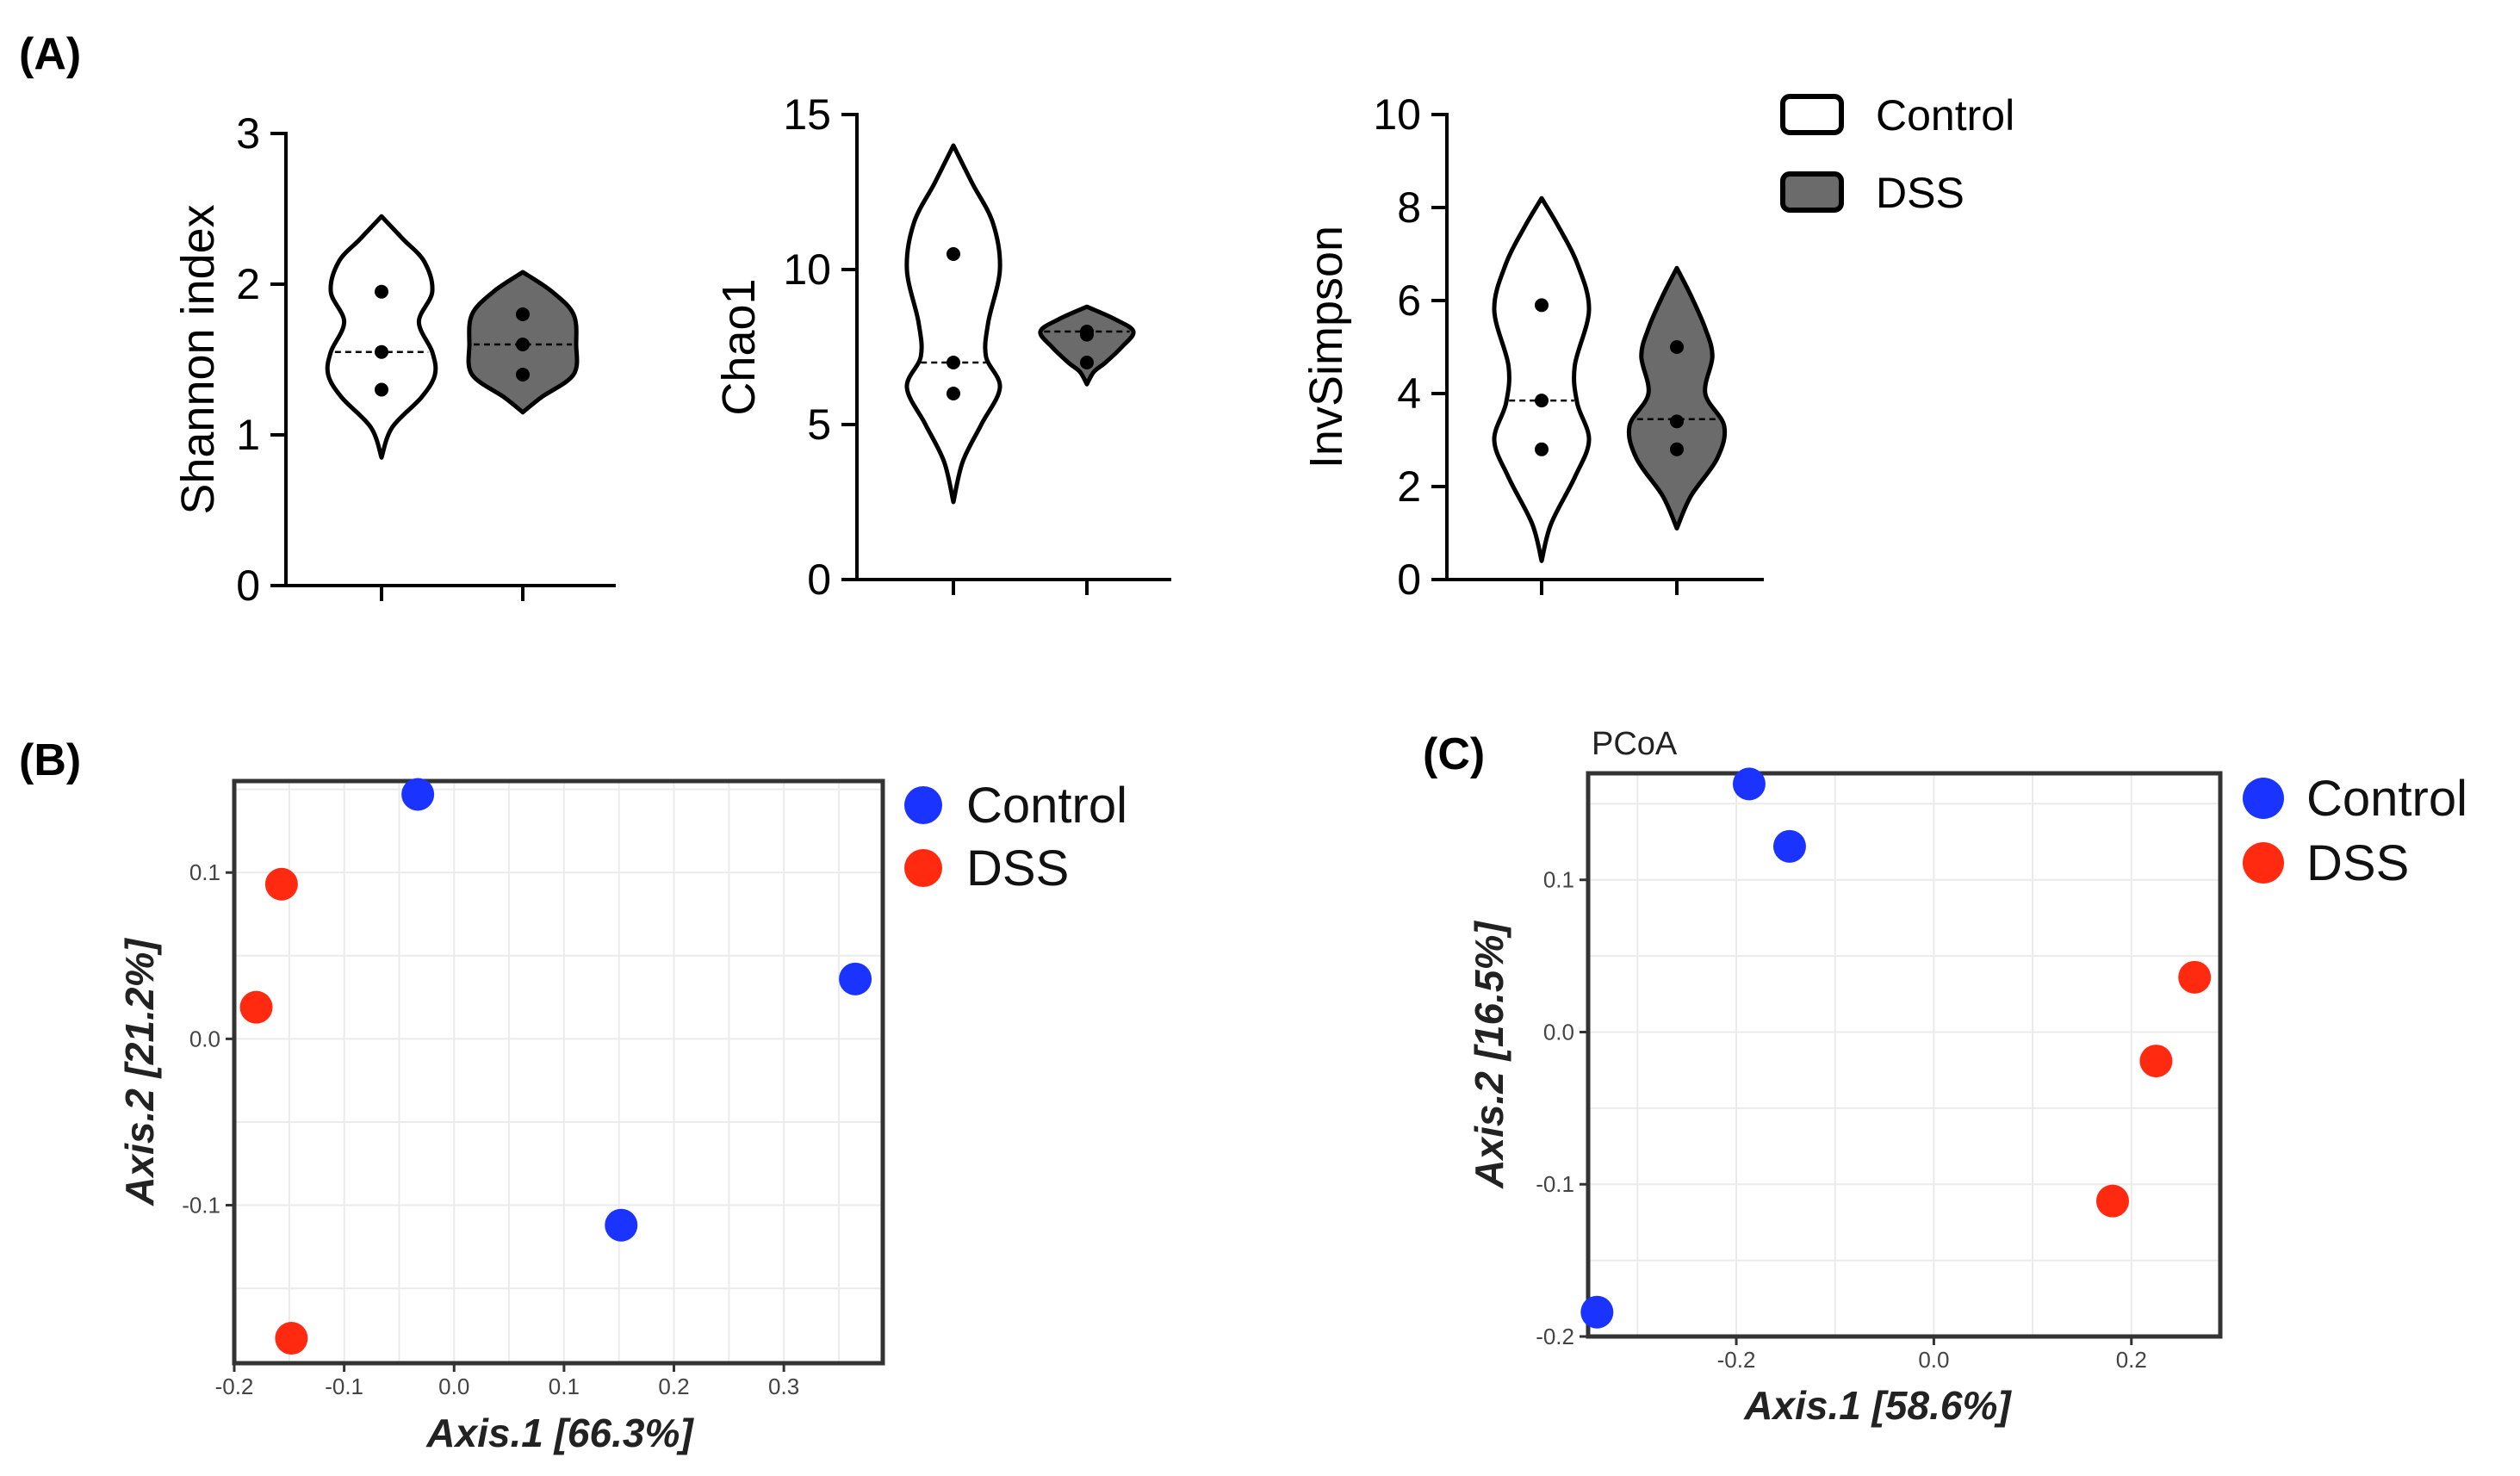 The width and height of the screenshot is (2520, 1476). I want to click on legend-swatch-control, so click(1812, 114).